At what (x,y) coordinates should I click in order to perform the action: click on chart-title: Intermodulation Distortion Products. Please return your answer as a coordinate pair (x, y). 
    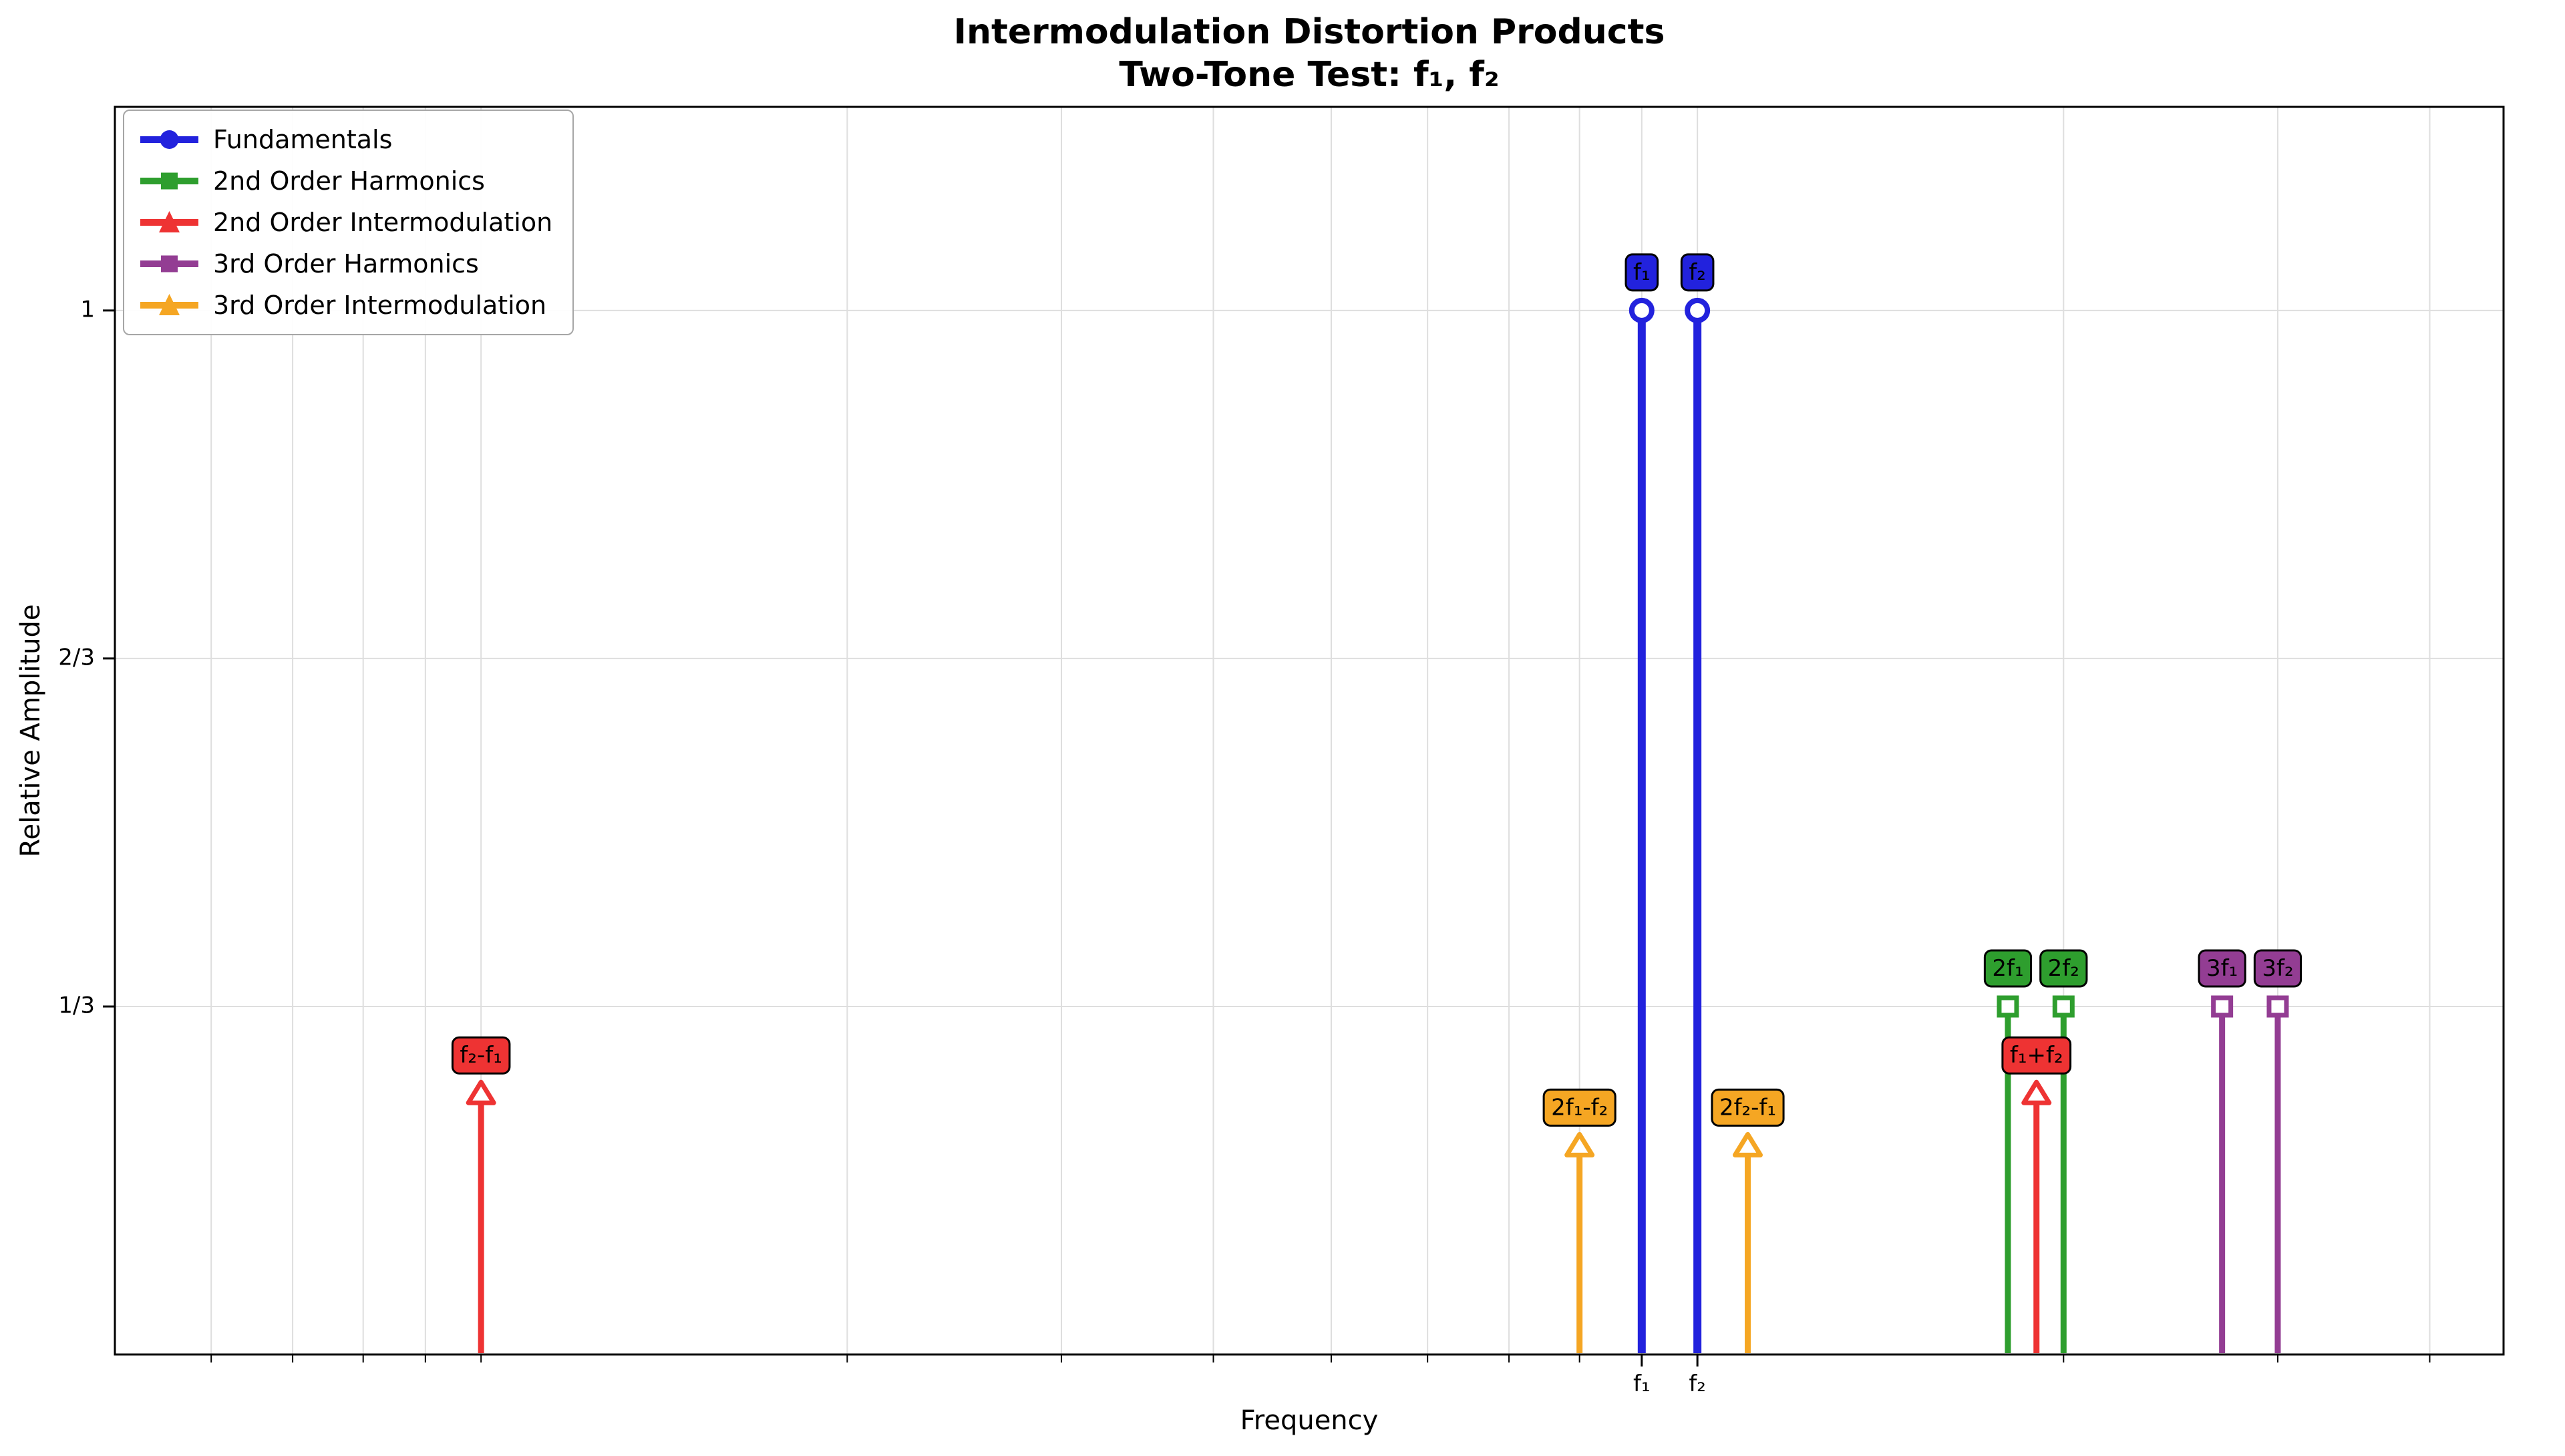
    Looking at the image, I should click on (1309, 32).